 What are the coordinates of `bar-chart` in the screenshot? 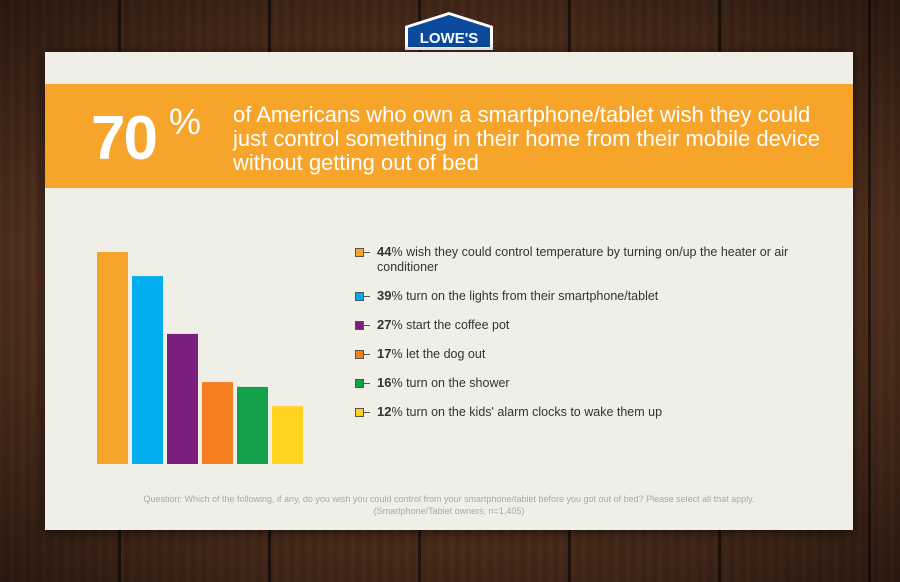 It's located at (200, 358).